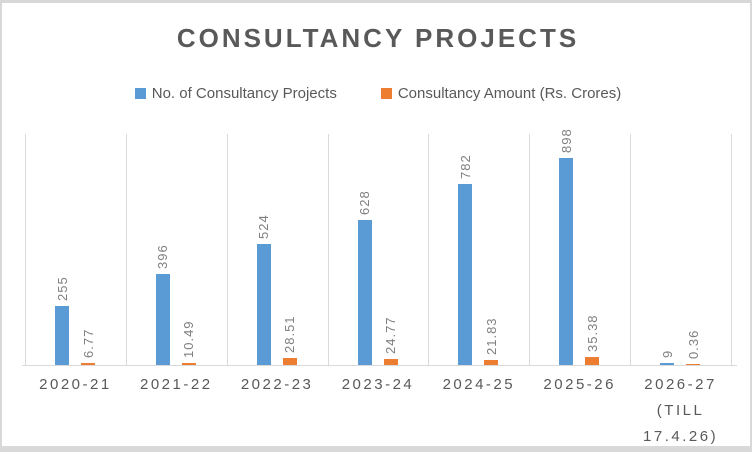 This screenshot has height=452, width=752. What do you see at coordinates (579, 384) in the screenshot?
I see `x-axis-category-label: 2025-26` at bounding box center [579, 384].